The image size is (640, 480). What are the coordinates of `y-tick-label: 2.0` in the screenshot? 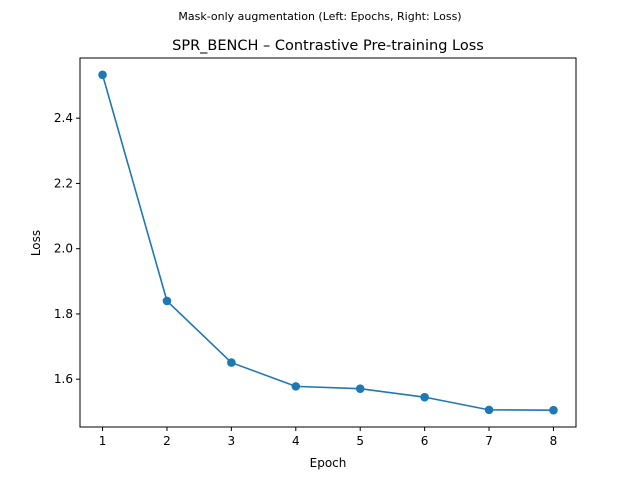 It's located at (63, 249).